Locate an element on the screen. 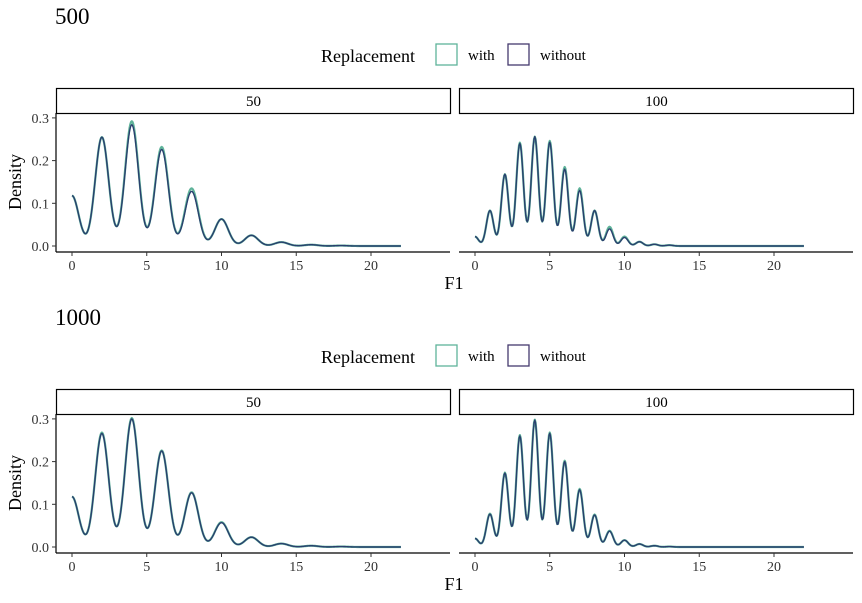 The width and height of the screenshot is (862, 603). chart-title: 1000 is located at coordinates (78, 317).